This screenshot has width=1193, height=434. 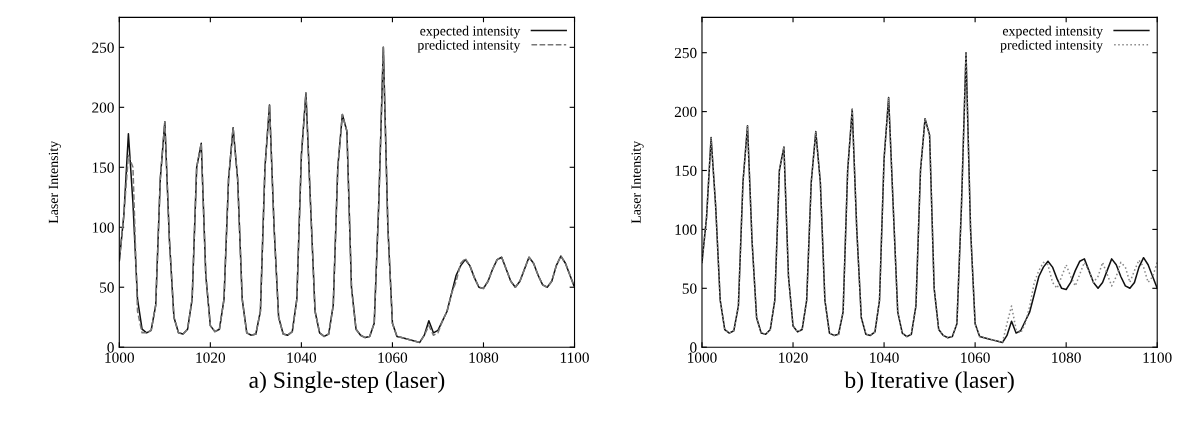 I want to click on x-axis-title: a) Single-step (laser), so click(x=347, y=382).